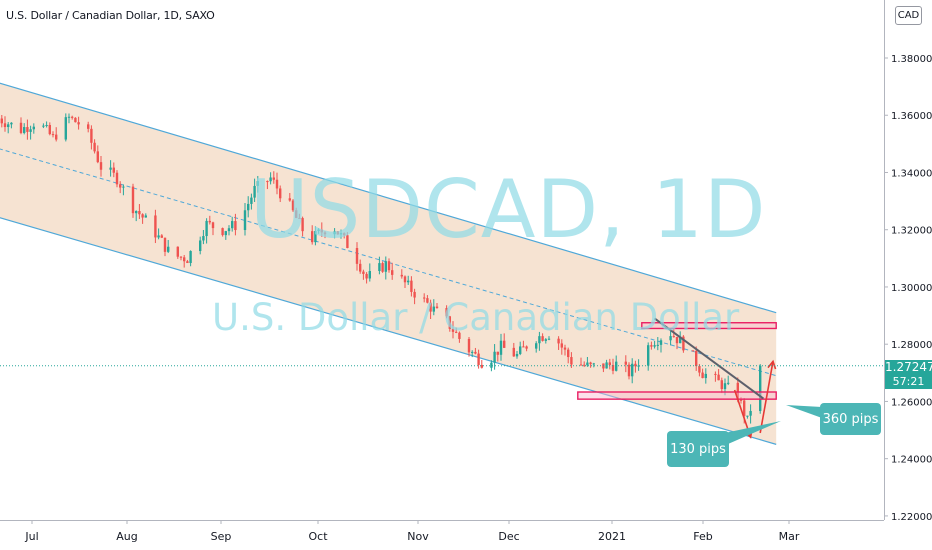  I want to click on currency-badge: CAD, so click(908, 15).